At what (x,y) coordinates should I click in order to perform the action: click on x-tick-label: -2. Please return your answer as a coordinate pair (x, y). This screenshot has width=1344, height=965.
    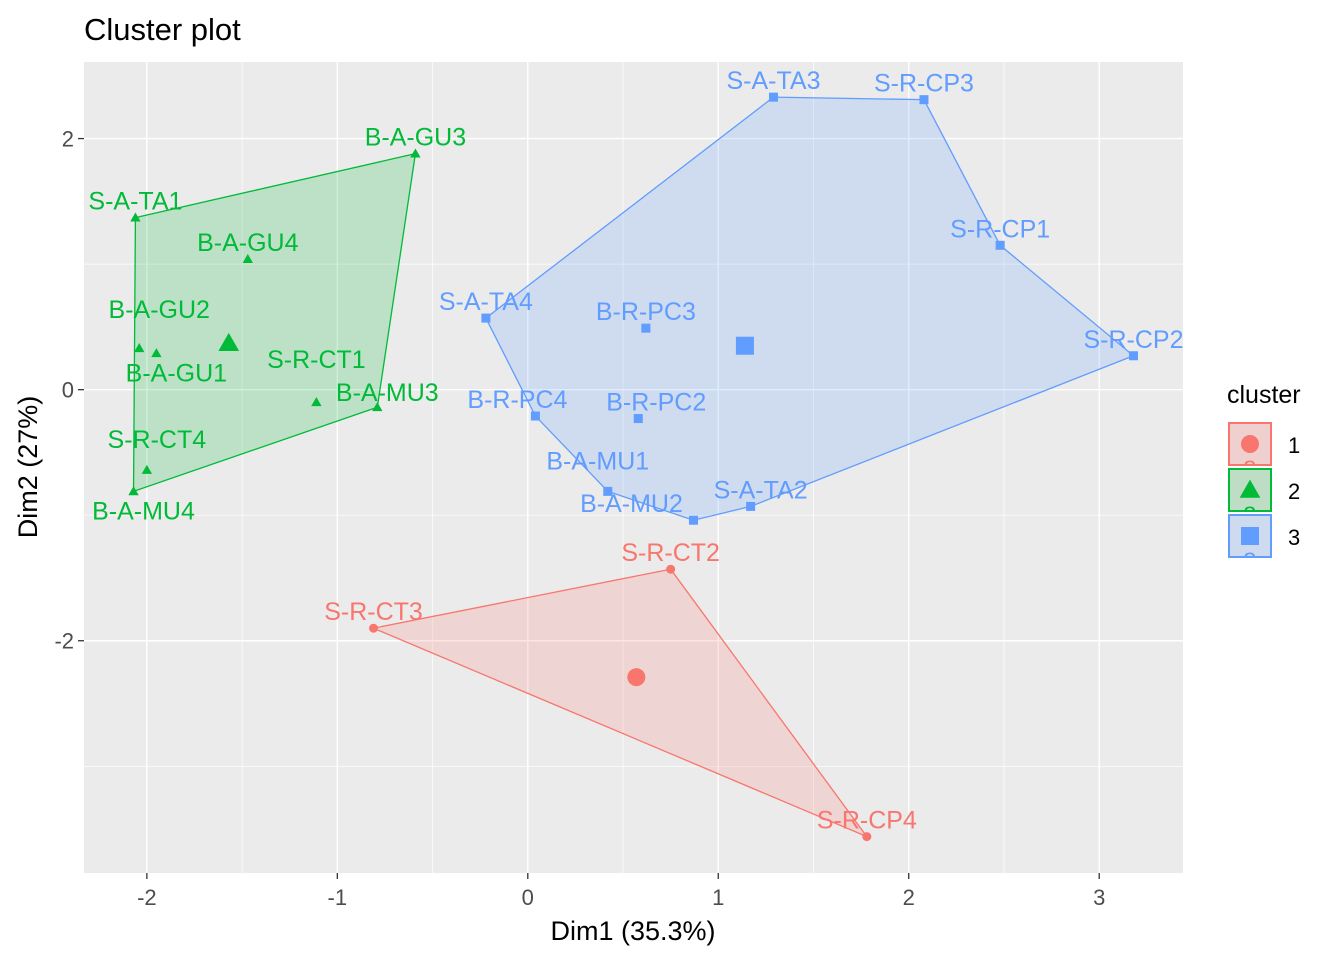
    Looking at the image, I should click on (147, 897).